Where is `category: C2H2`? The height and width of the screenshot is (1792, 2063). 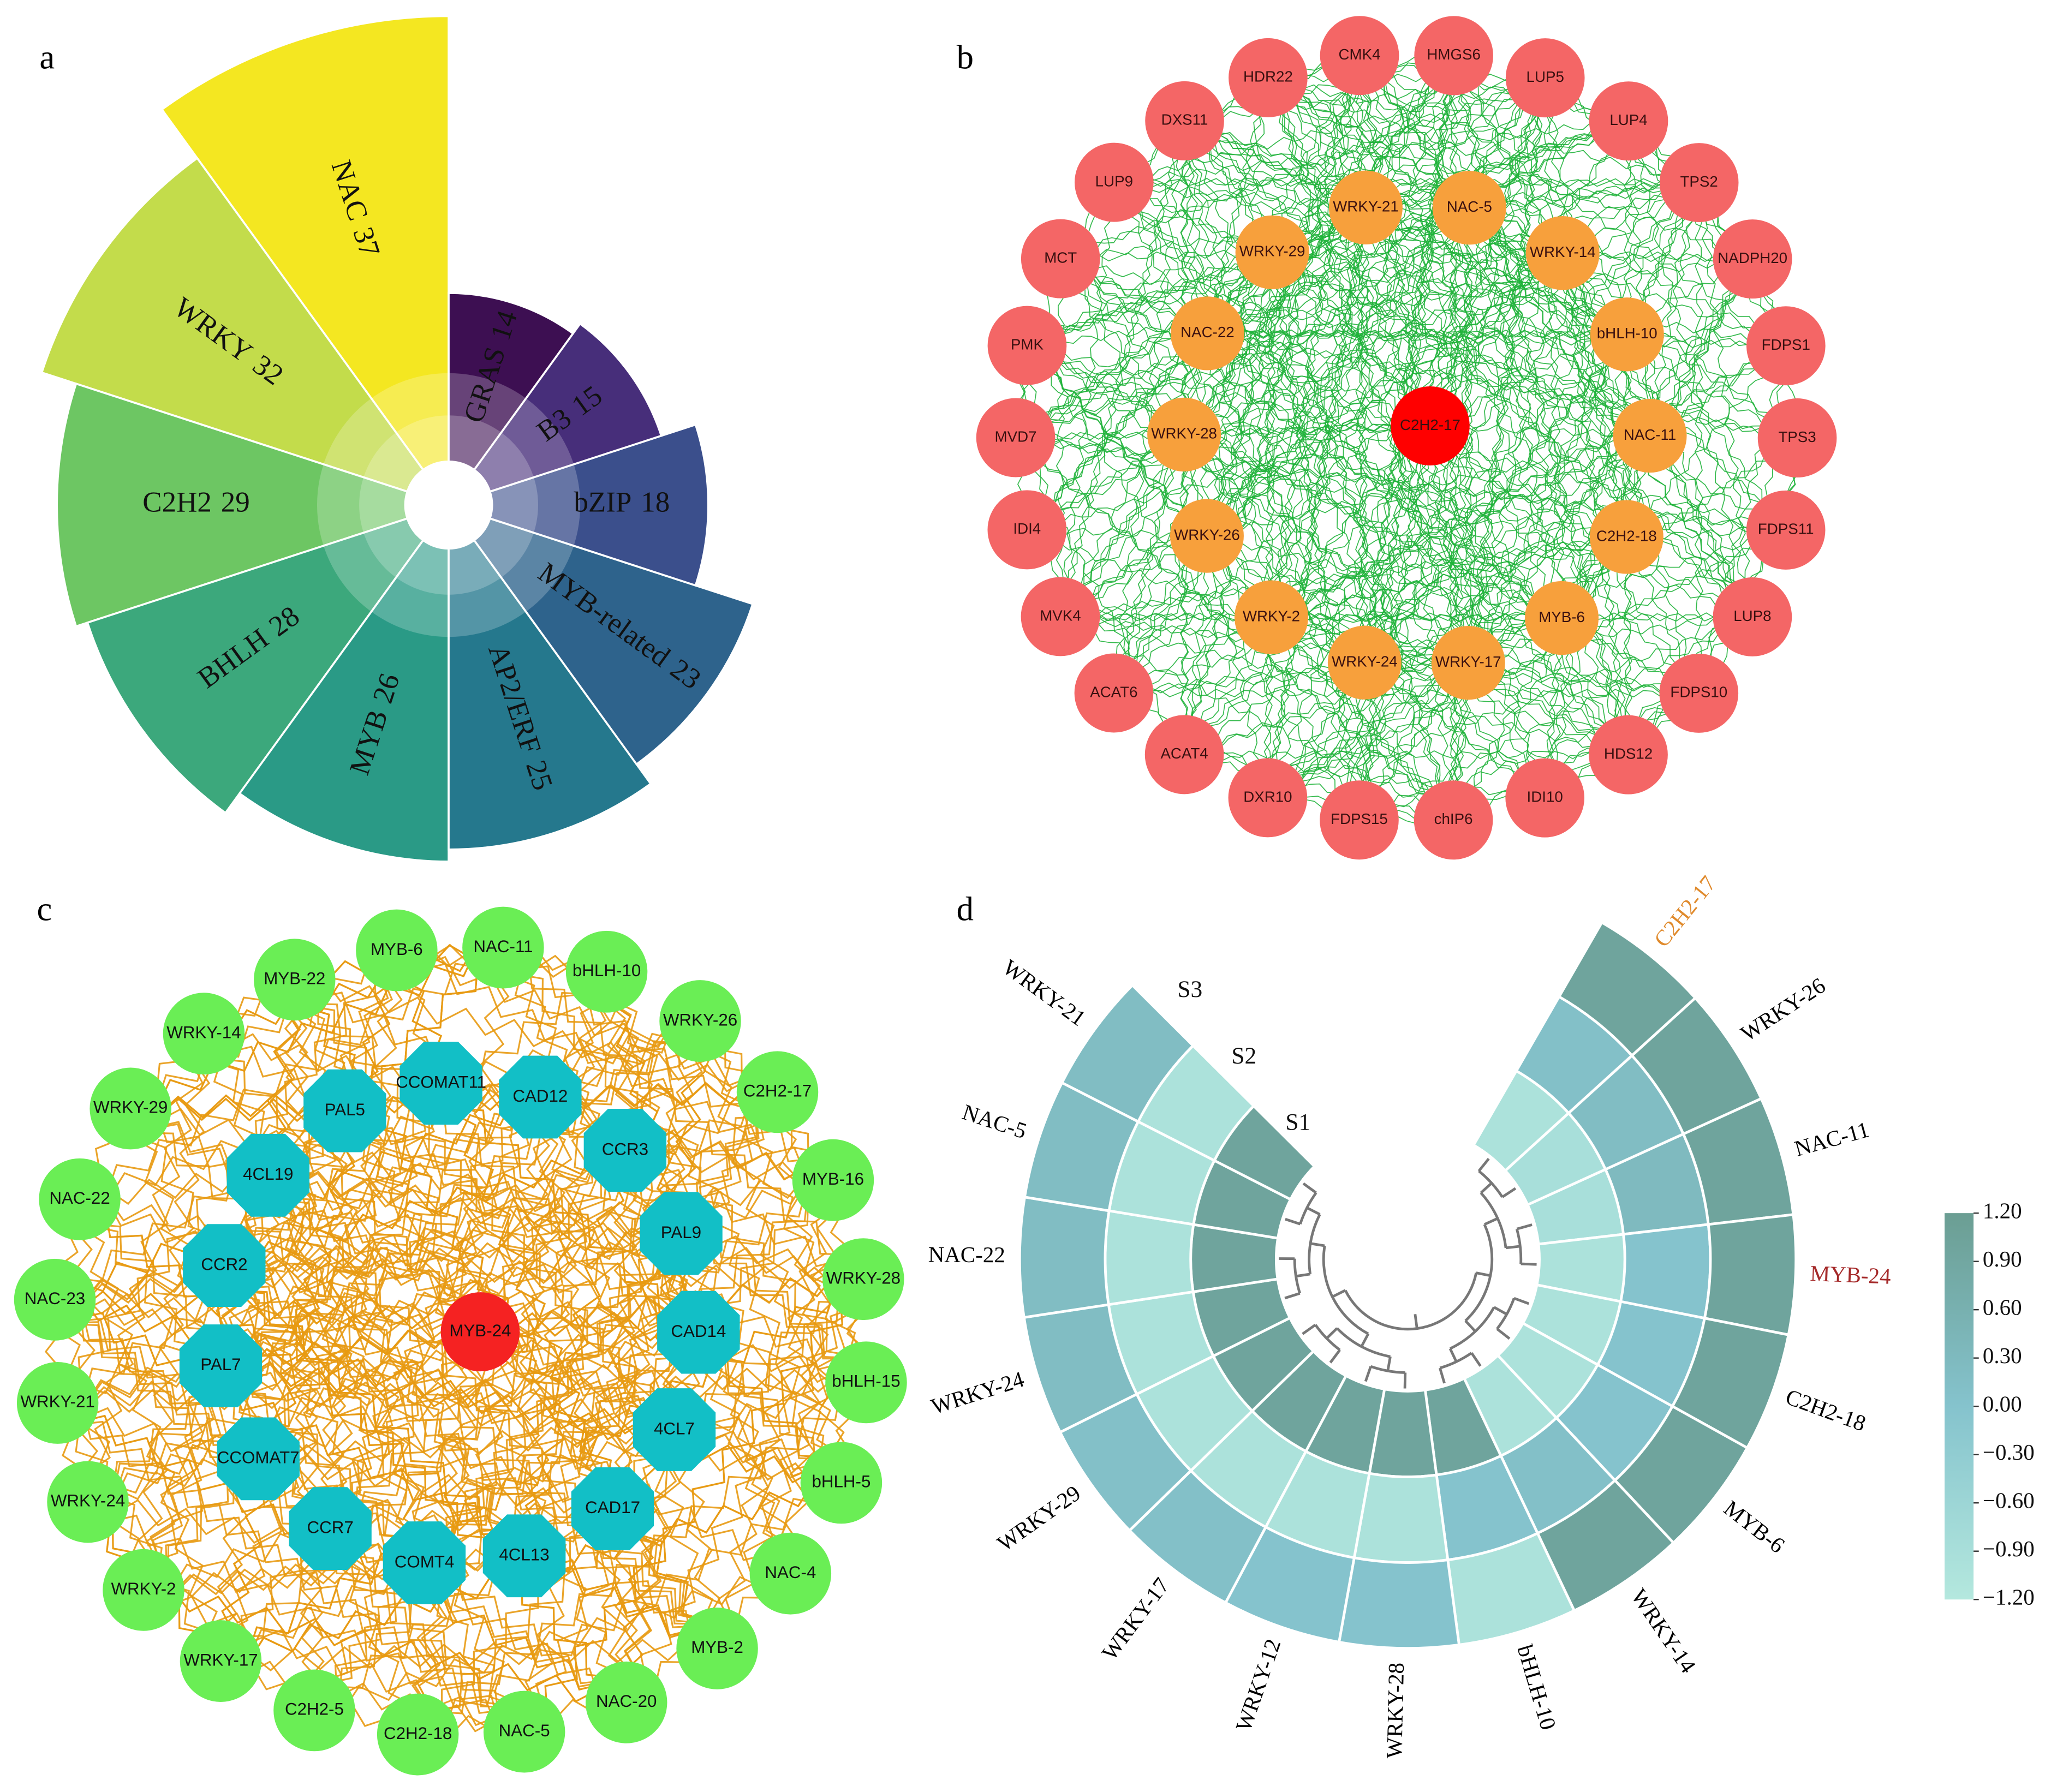 category: C2H2 is located at coordinates (177, 503).